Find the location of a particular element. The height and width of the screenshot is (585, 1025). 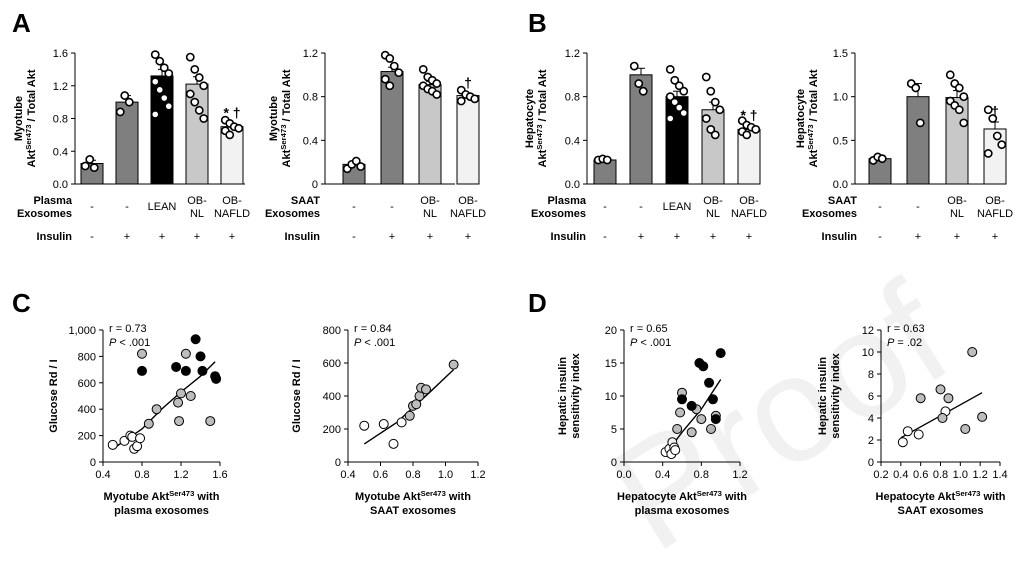

y-axis-label: AktSer473 / Total Akt is located at coordinates (813, 118).